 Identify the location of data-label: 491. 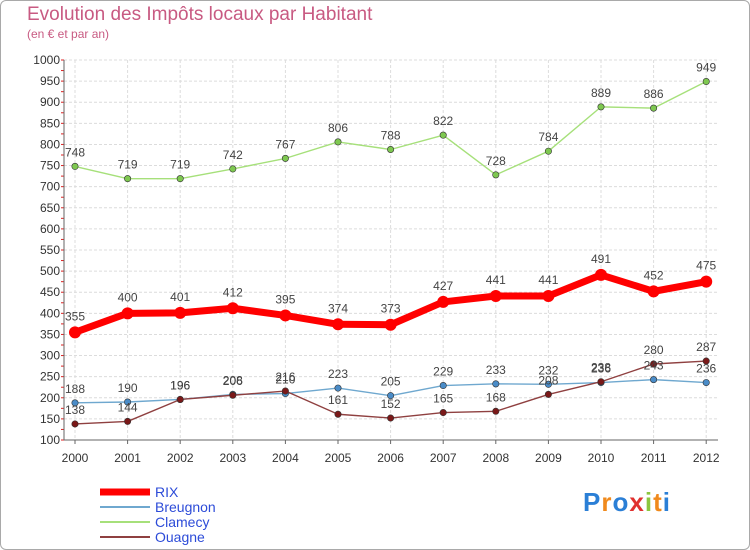
(601, 259).